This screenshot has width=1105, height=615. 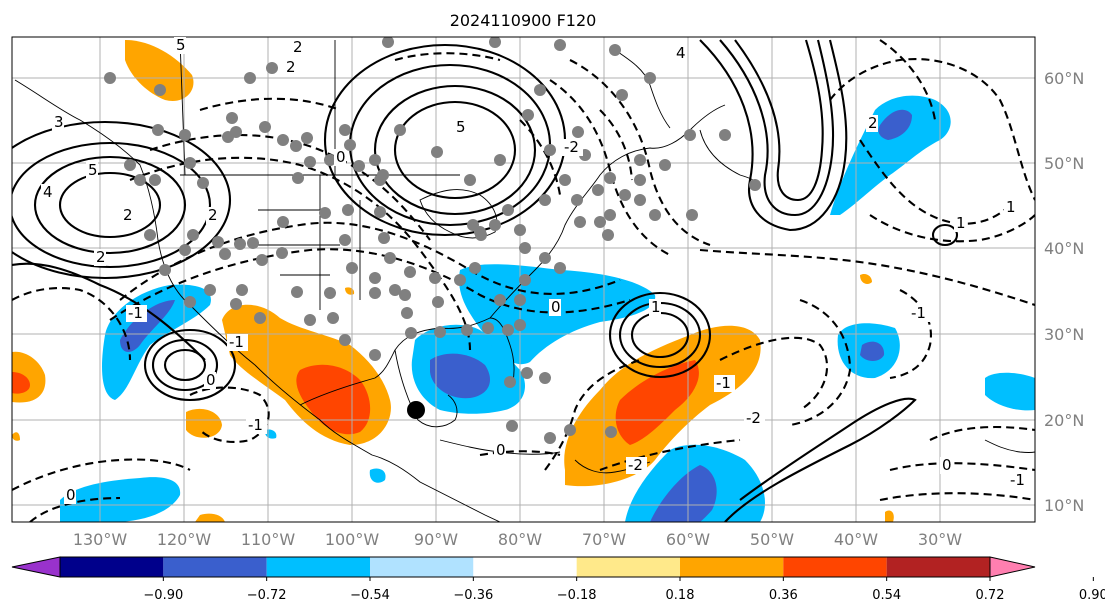 I want to click on lon-label: 50°W, so click(x=772, y=539).